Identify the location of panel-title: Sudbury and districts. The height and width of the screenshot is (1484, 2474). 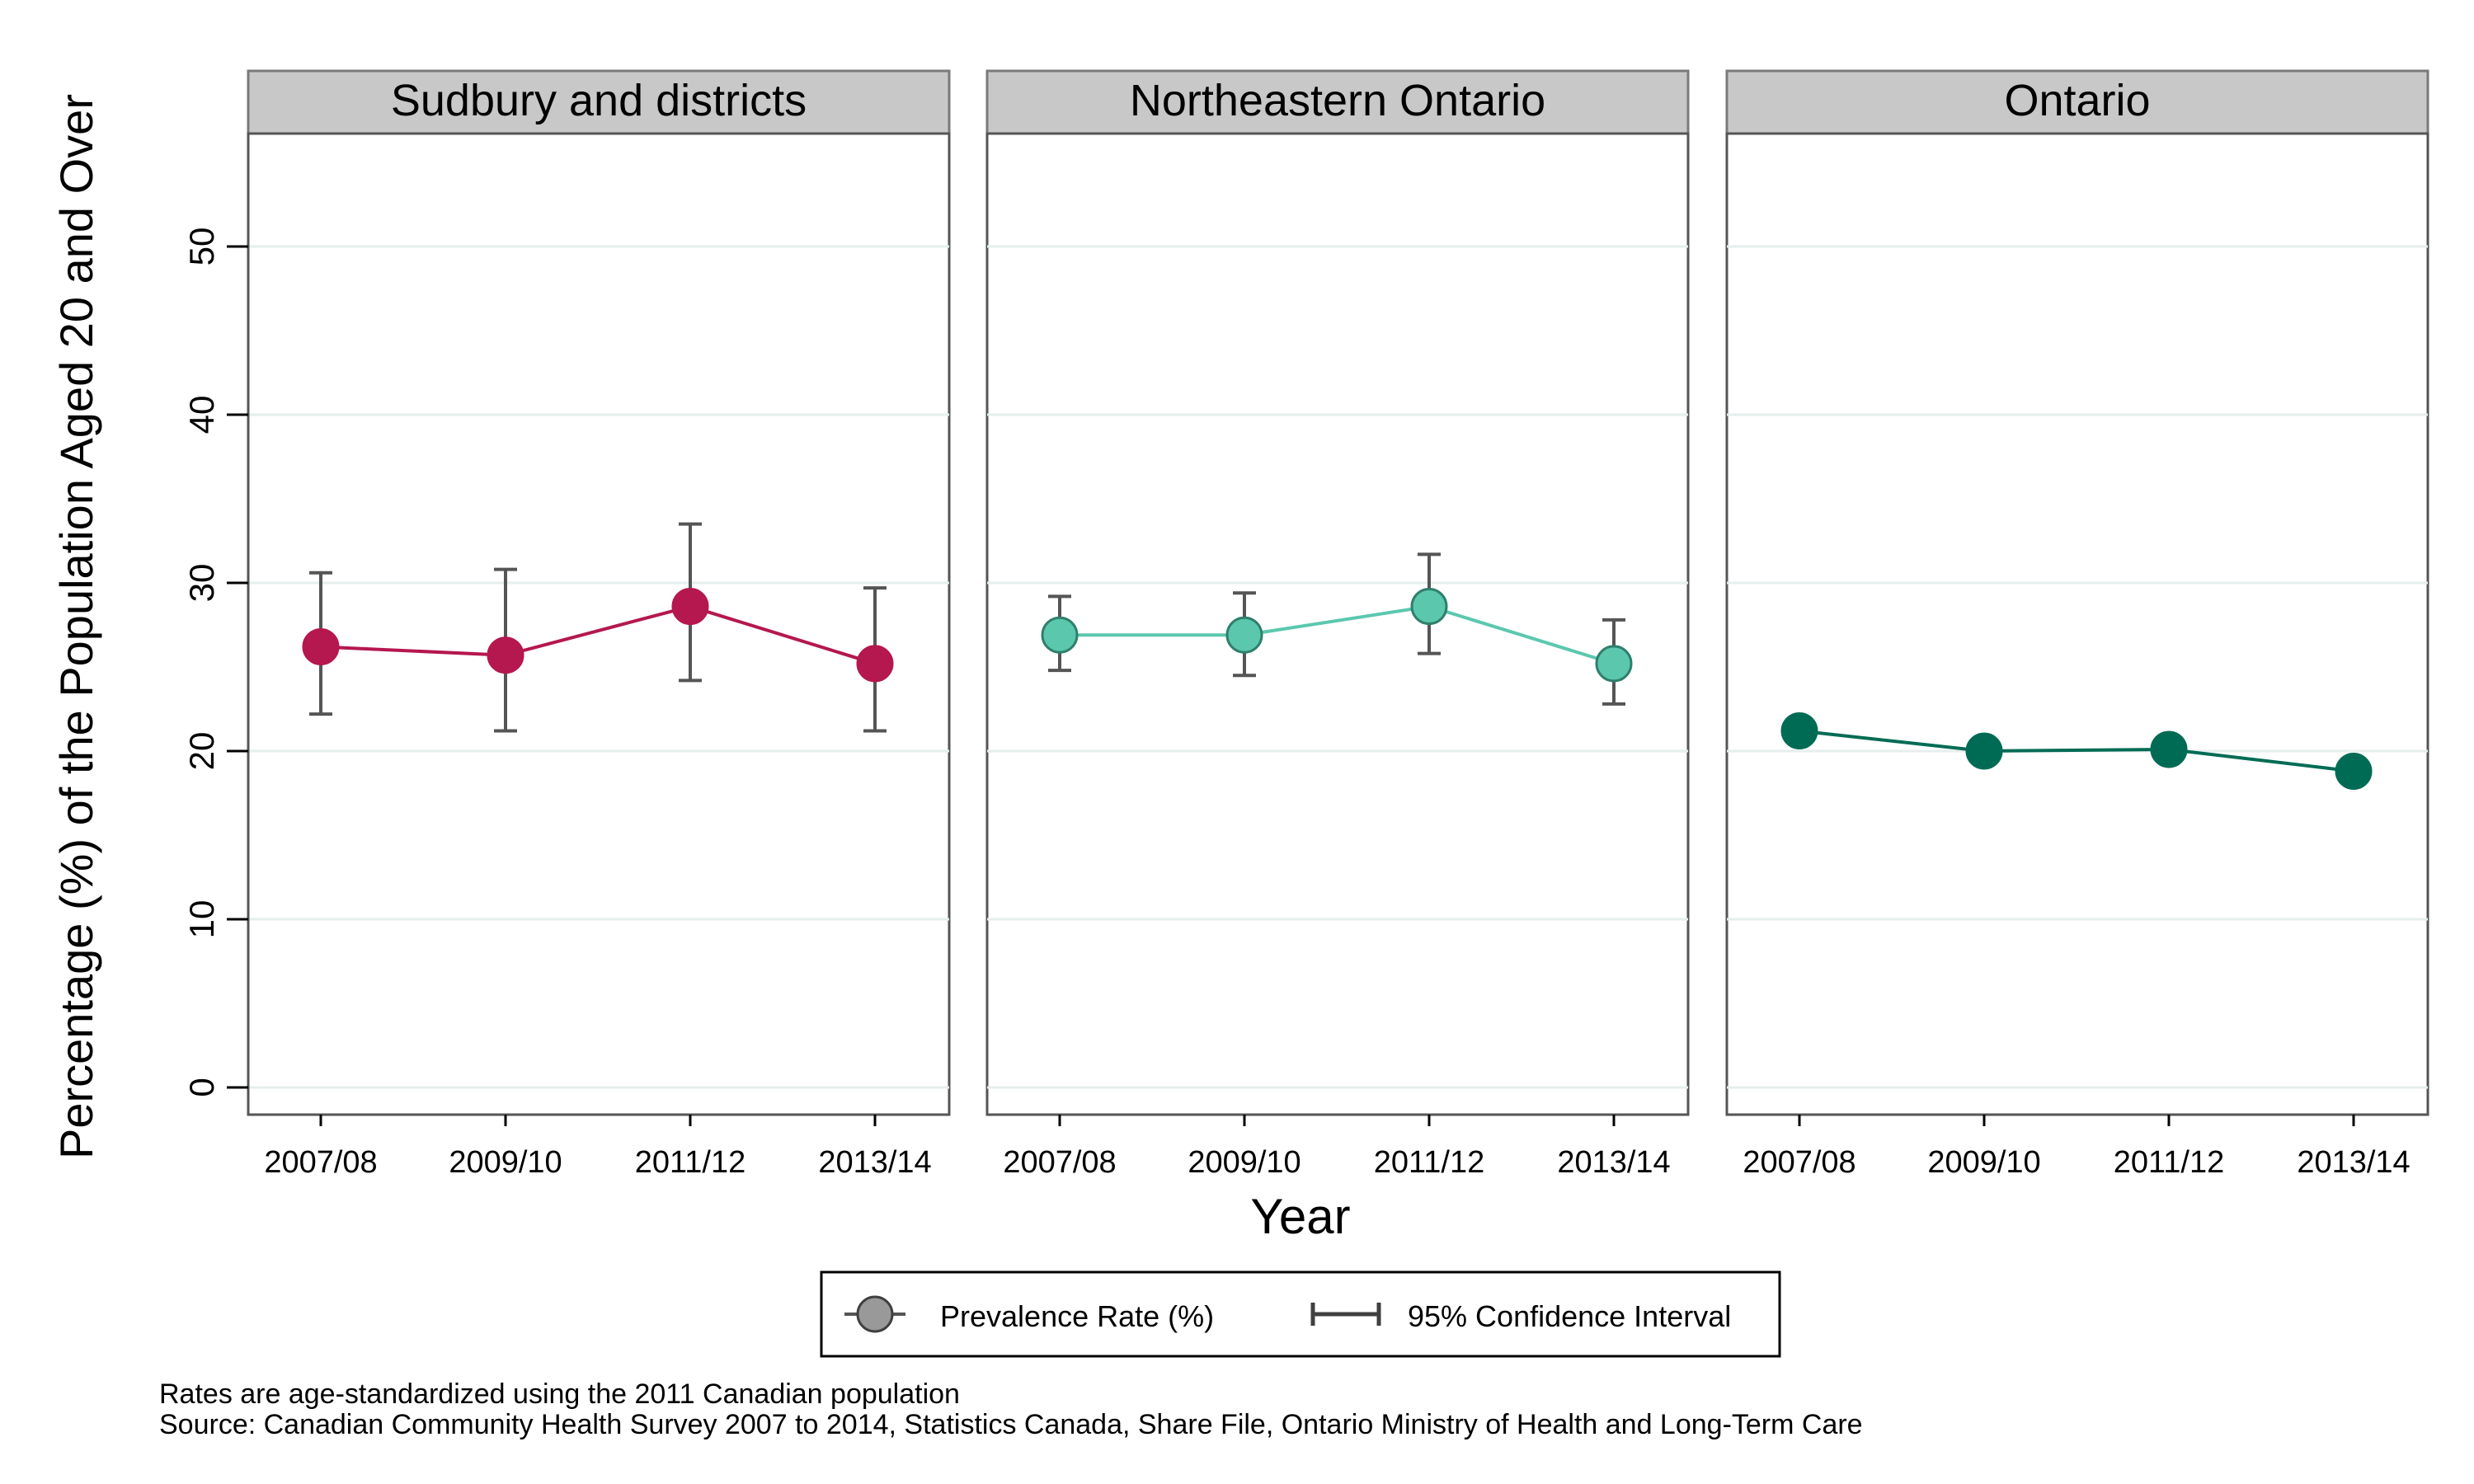
(599, 100).